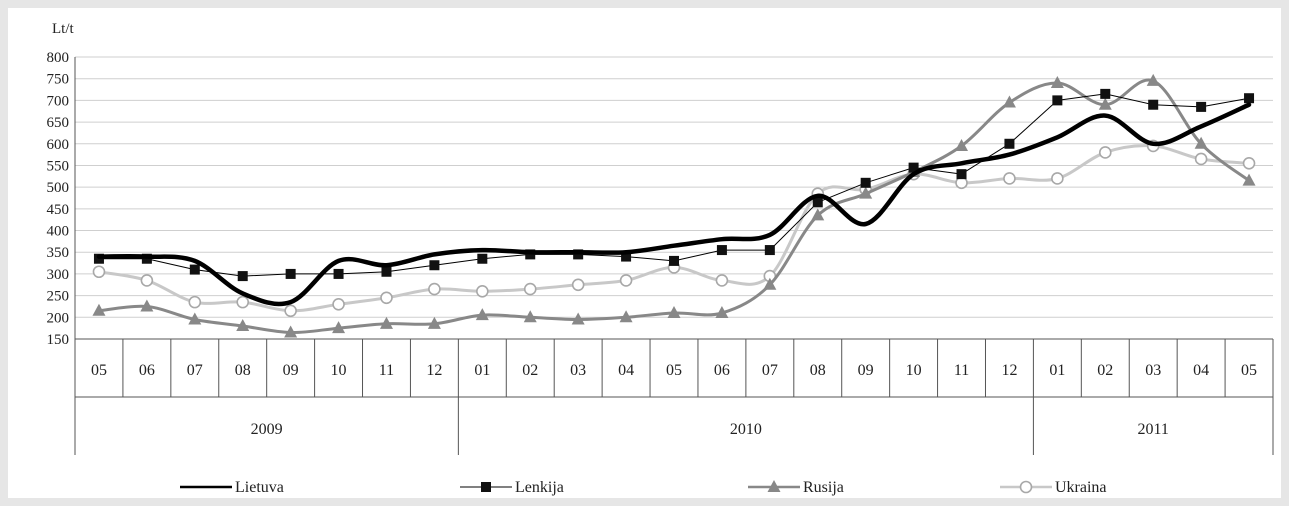 The width and height of the screenshot is (1289, 506). Describe the element at coordinates (58, 318) in the screenshot. I see `y-tick-label: 200` at that location.